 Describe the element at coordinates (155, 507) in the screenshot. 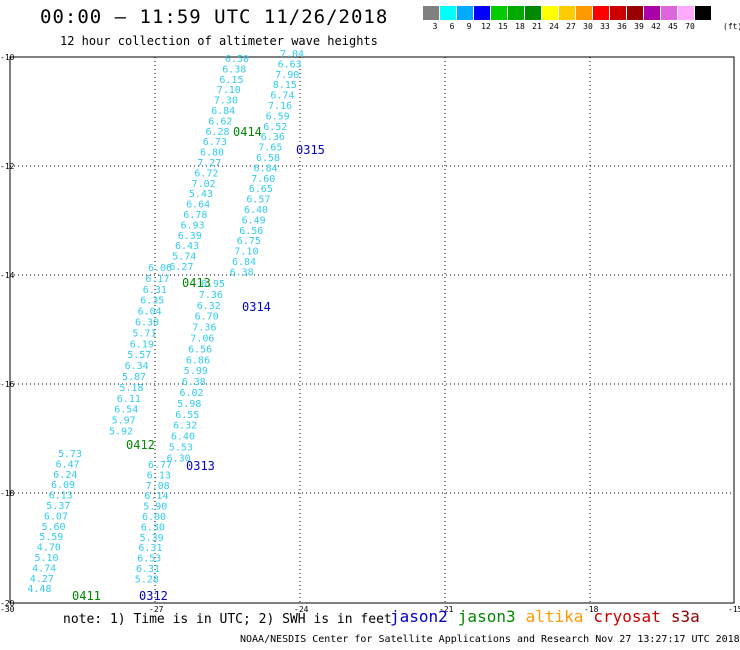

I see `wave-height-value: 5.90` at that location.